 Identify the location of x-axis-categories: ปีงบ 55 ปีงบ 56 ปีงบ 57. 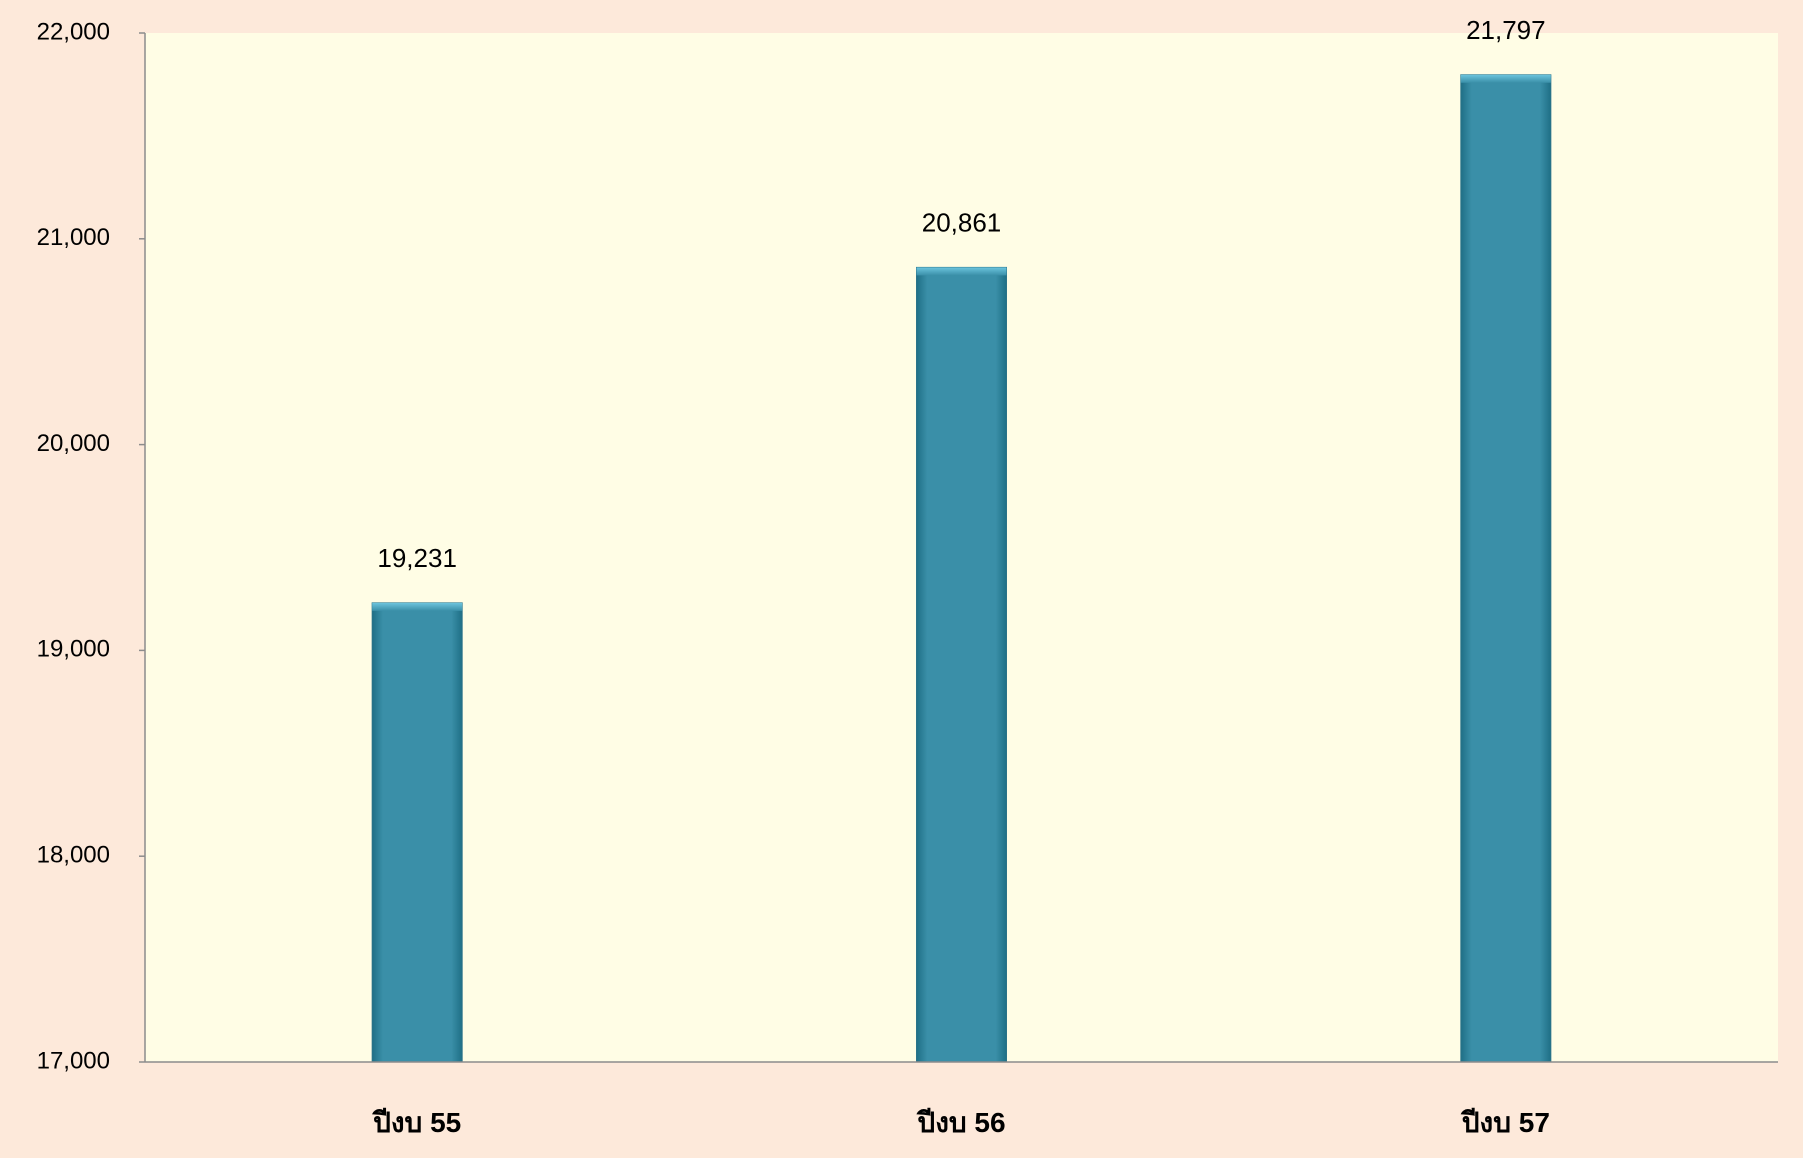
(960, 1122).